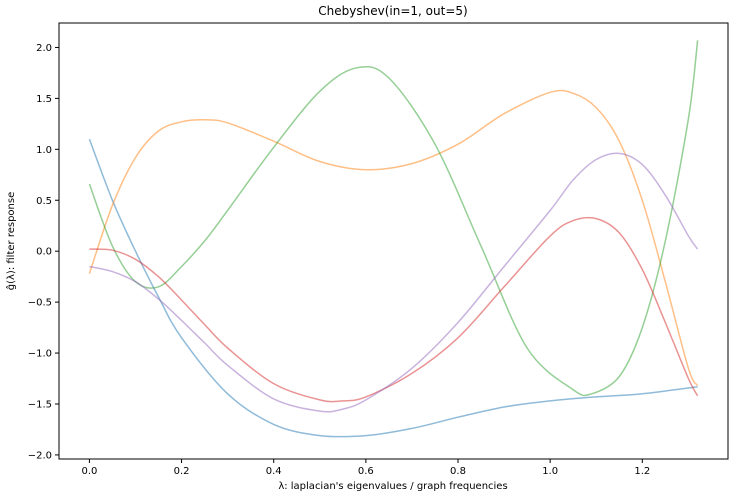 The image size is (735, 500). What do you see at coordinates (458, 471) in the screenshot?
I see `x-tick-label: 0.8` at bounding box center [458, 471].